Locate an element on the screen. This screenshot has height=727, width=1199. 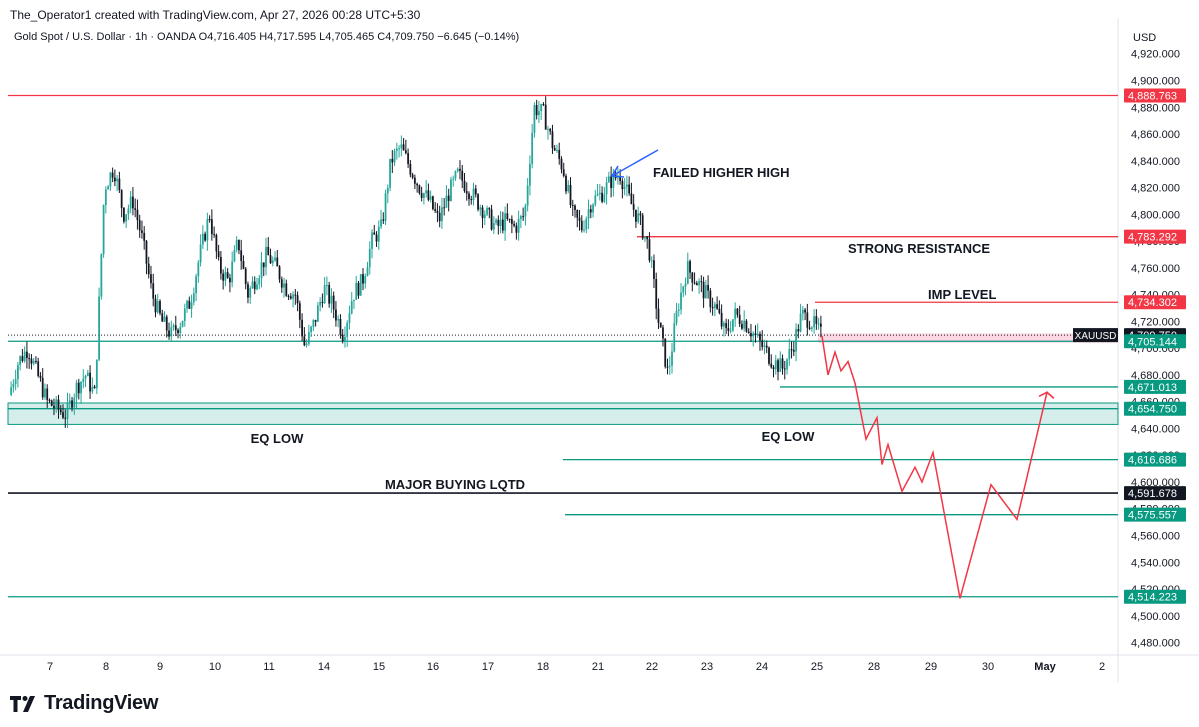
price-label: 4,705.144 is located at coordinates (1152, 342).